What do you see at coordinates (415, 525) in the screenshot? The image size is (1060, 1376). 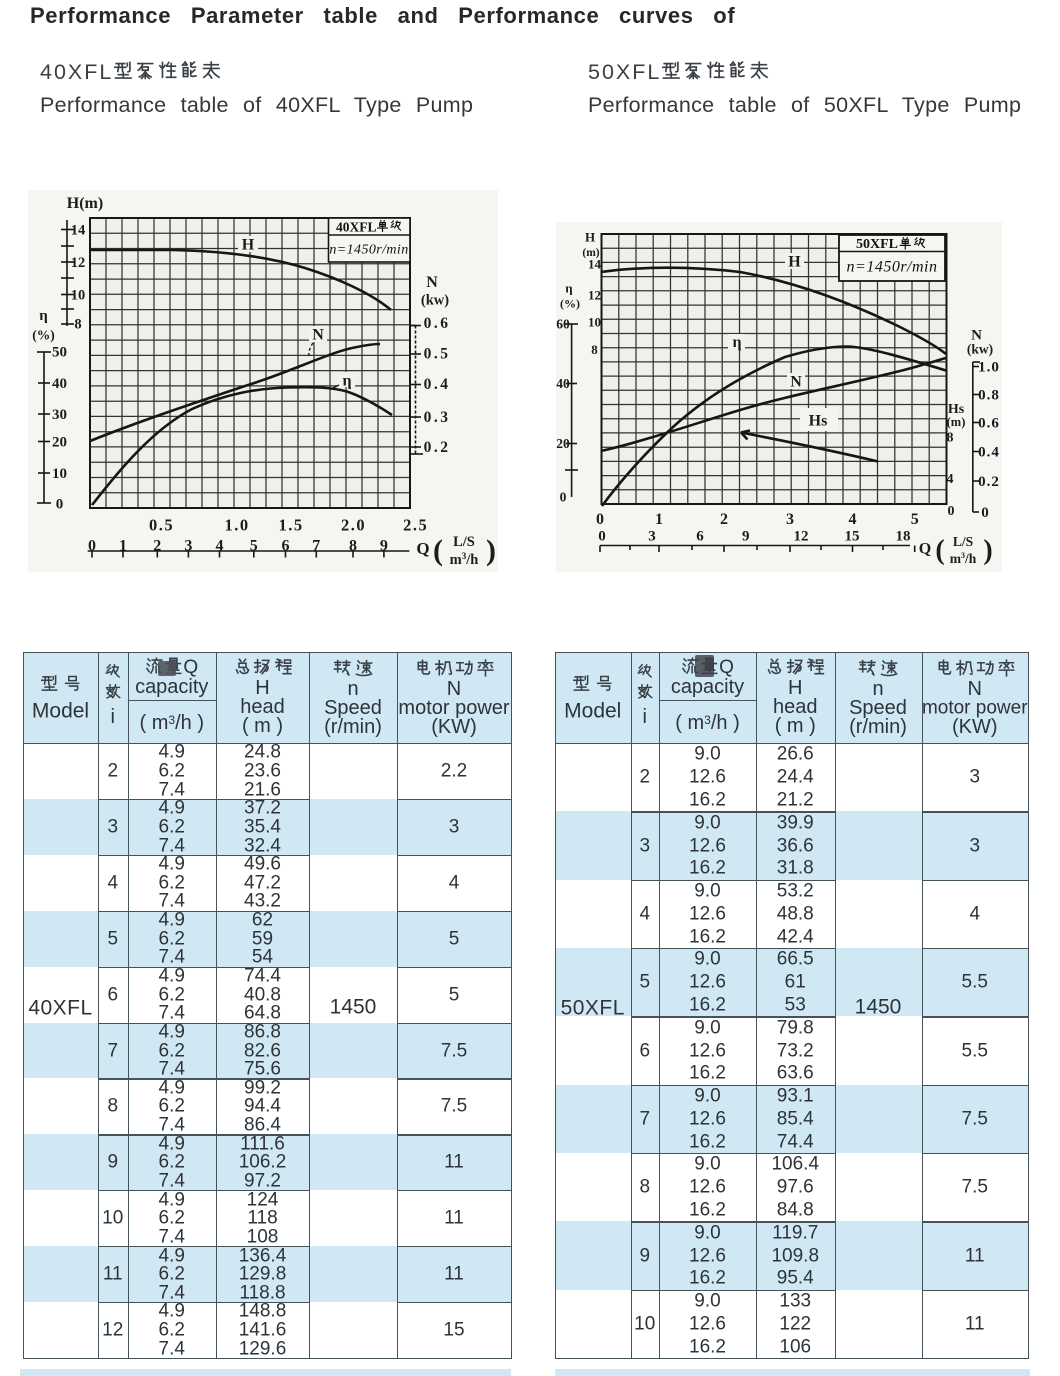 I see `svg-text: 2.5` at bounding box center [415, 525].